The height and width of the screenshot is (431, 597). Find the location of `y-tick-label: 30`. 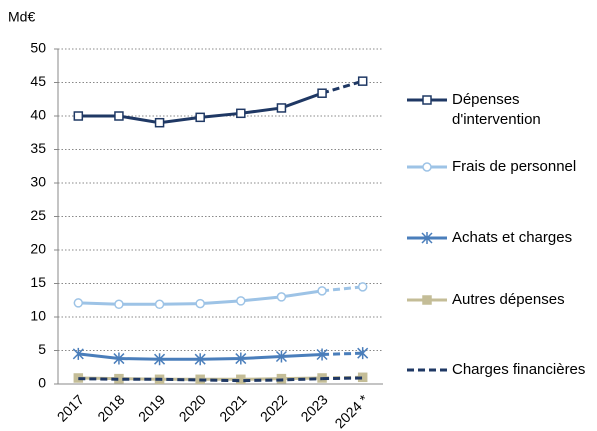

y-tick-label: 30 is located at coordinates (38, 182).